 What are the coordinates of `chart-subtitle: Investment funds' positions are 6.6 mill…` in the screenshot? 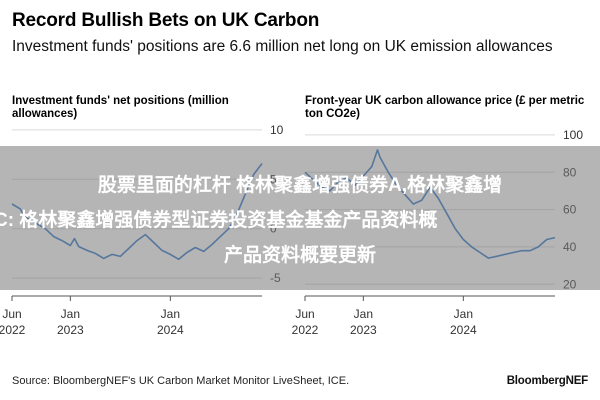 It's located at (282, 46).